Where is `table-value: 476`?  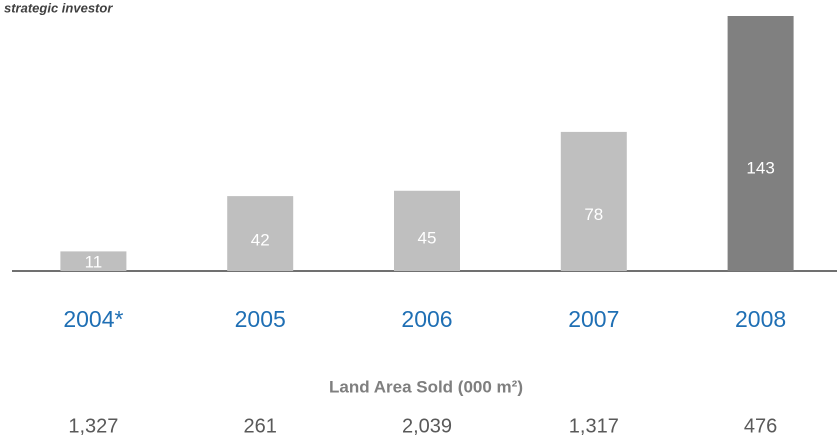
table-value: 476 is located at coordinates (760, 426).